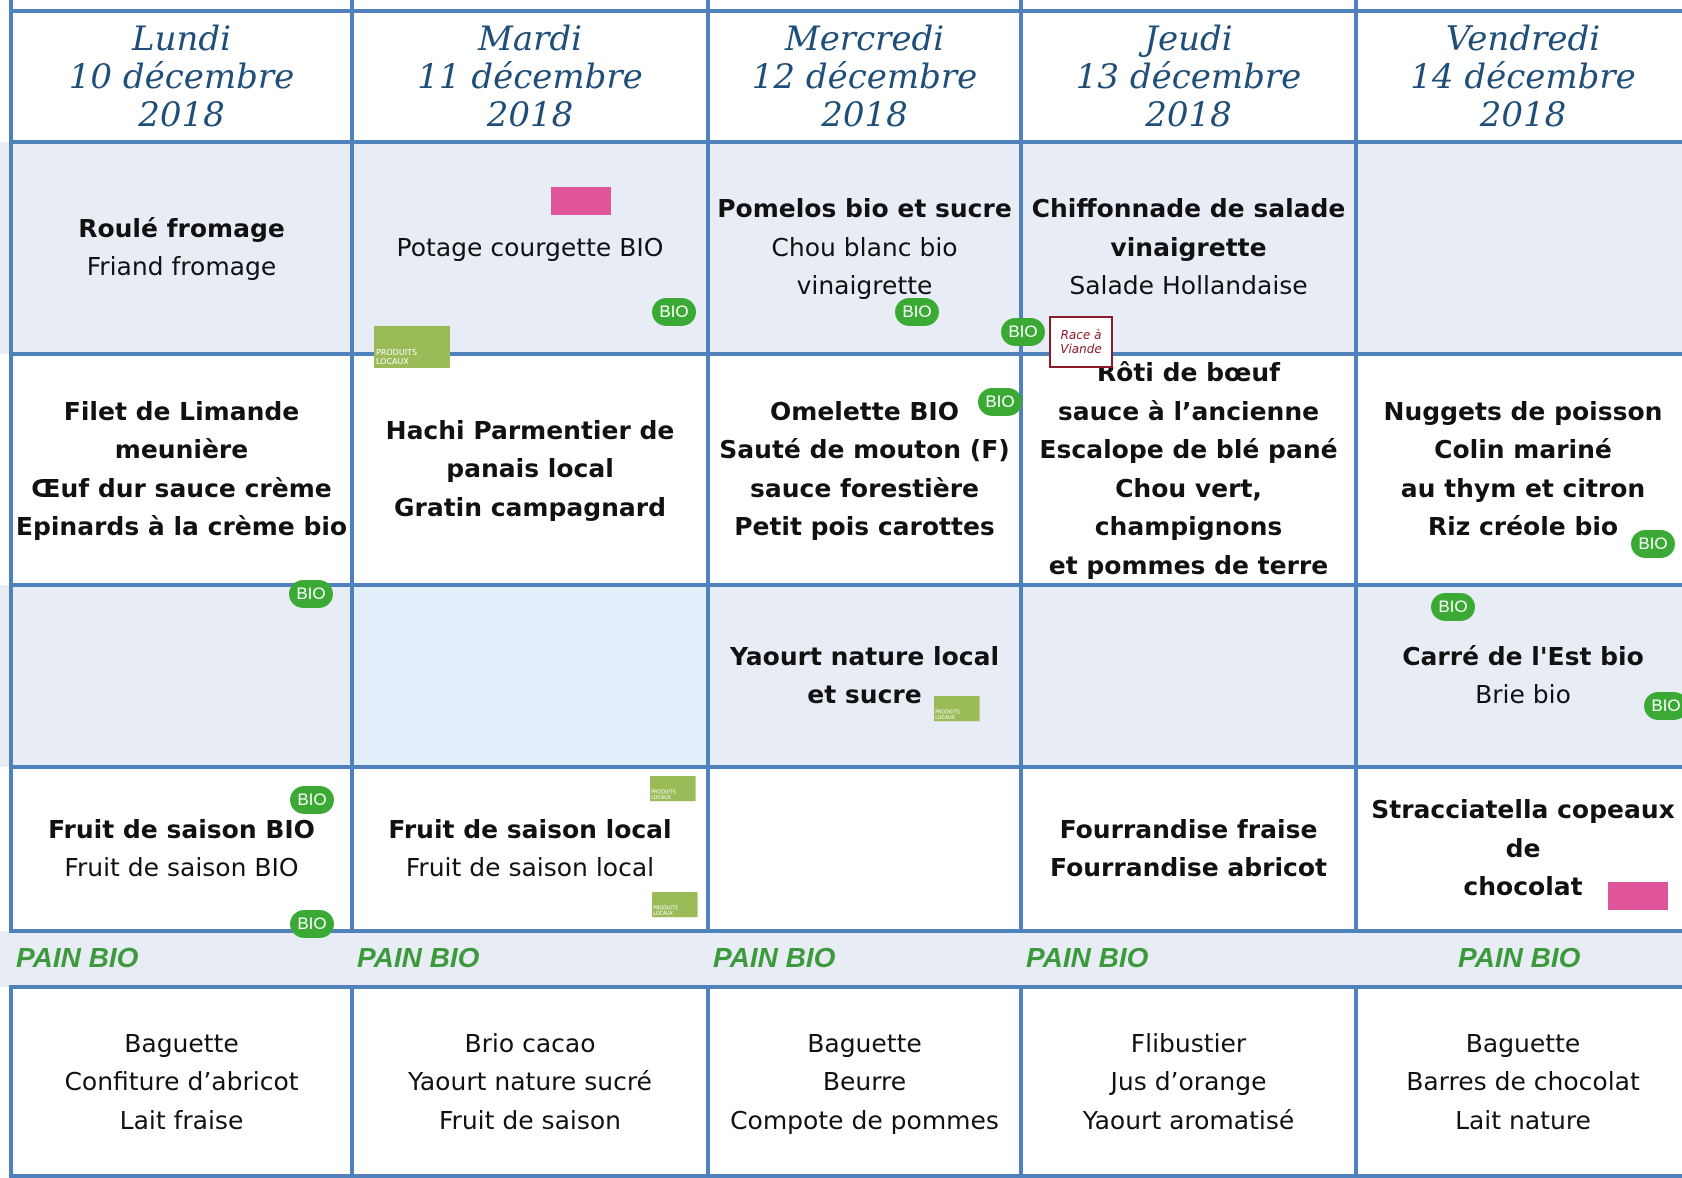 Image resolution: width=1682 pixels, height=1178 pixels. What do you see at coordinates (864, 38) in the screenshot?
I see `header-line: Mercredi` at bounding box center [864, 38].